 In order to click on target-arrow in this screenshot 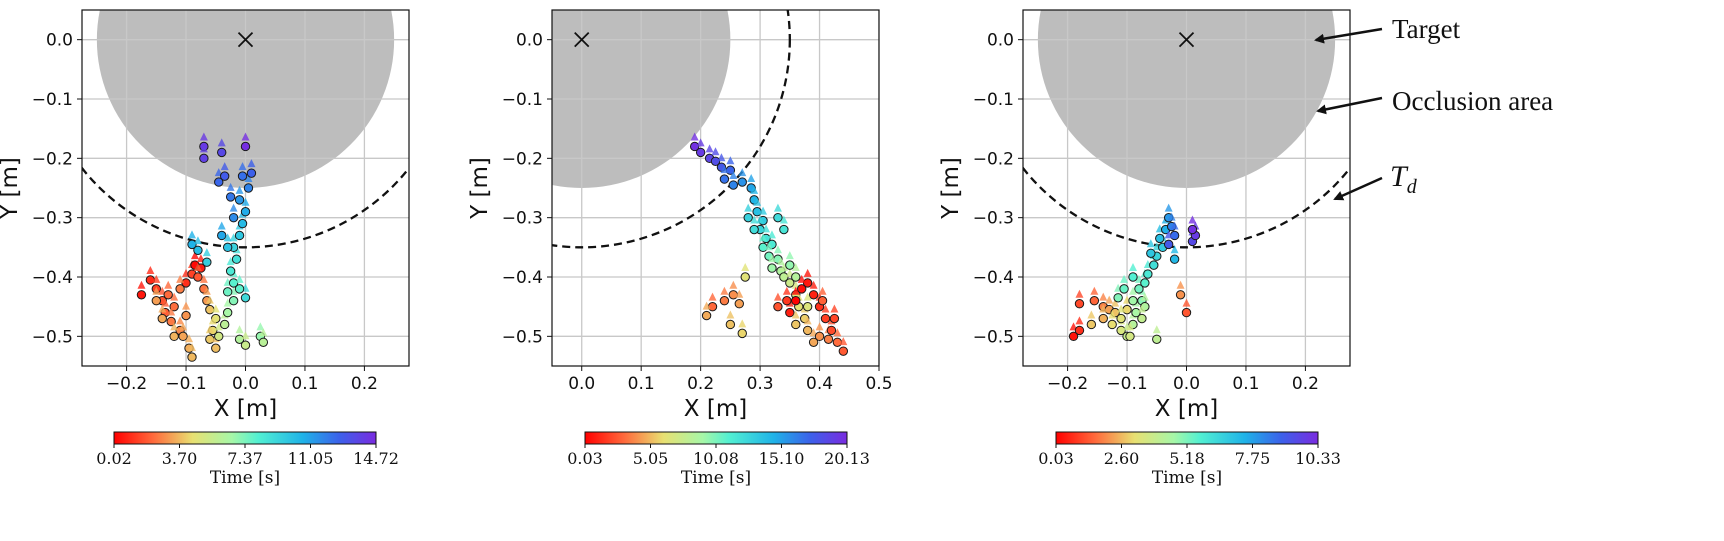, I will do `click(1348, 35)`.